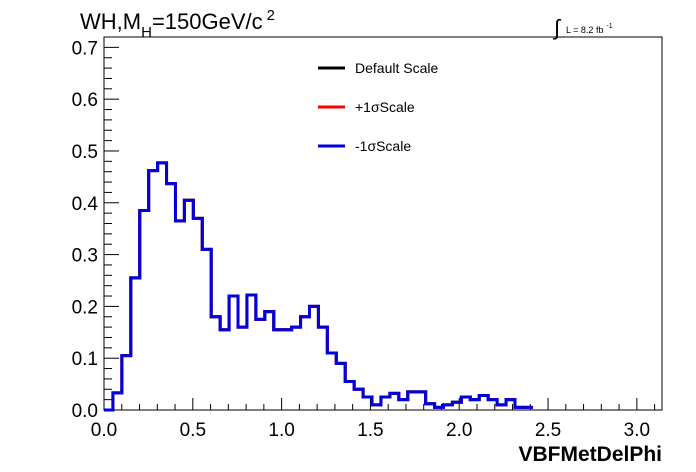  Describe the element at coordinates (207, 21) in the screenshot. I see `title-rest: =150GeV/c` at that location.